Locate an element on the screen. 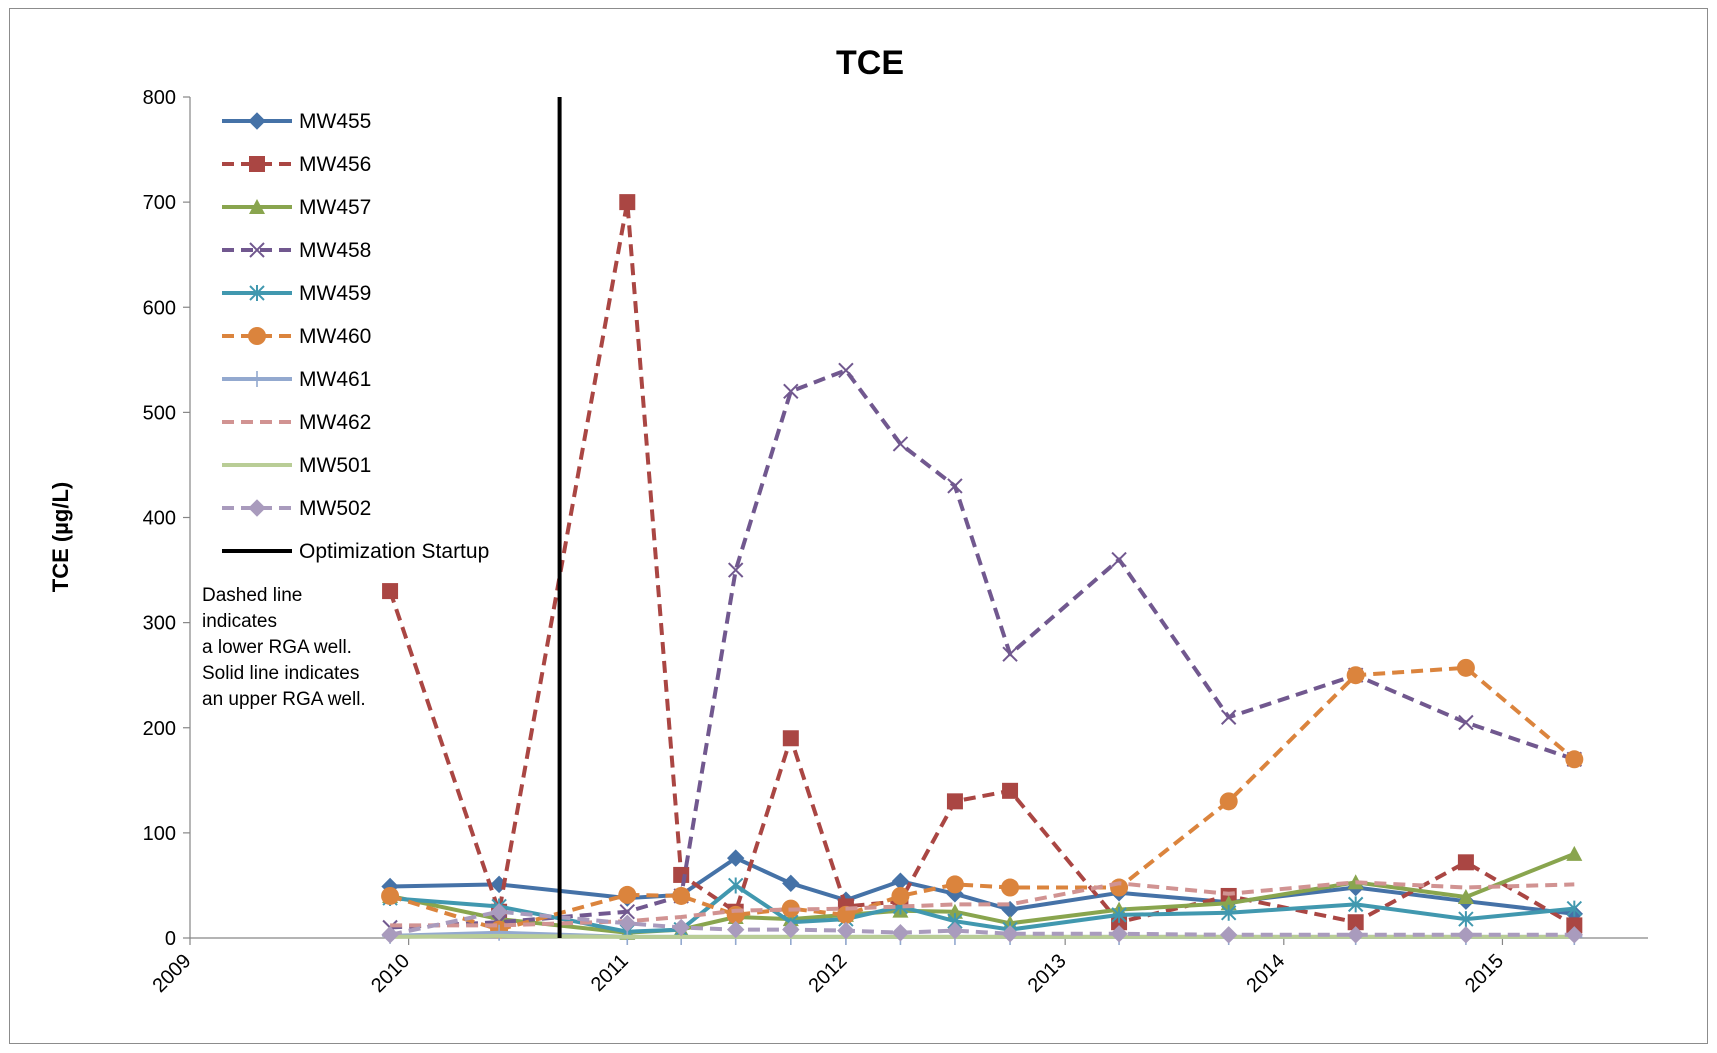 The image size is (1717, 1053). legend-entry-mw455: MW455 is located at coordinates (296, 121).